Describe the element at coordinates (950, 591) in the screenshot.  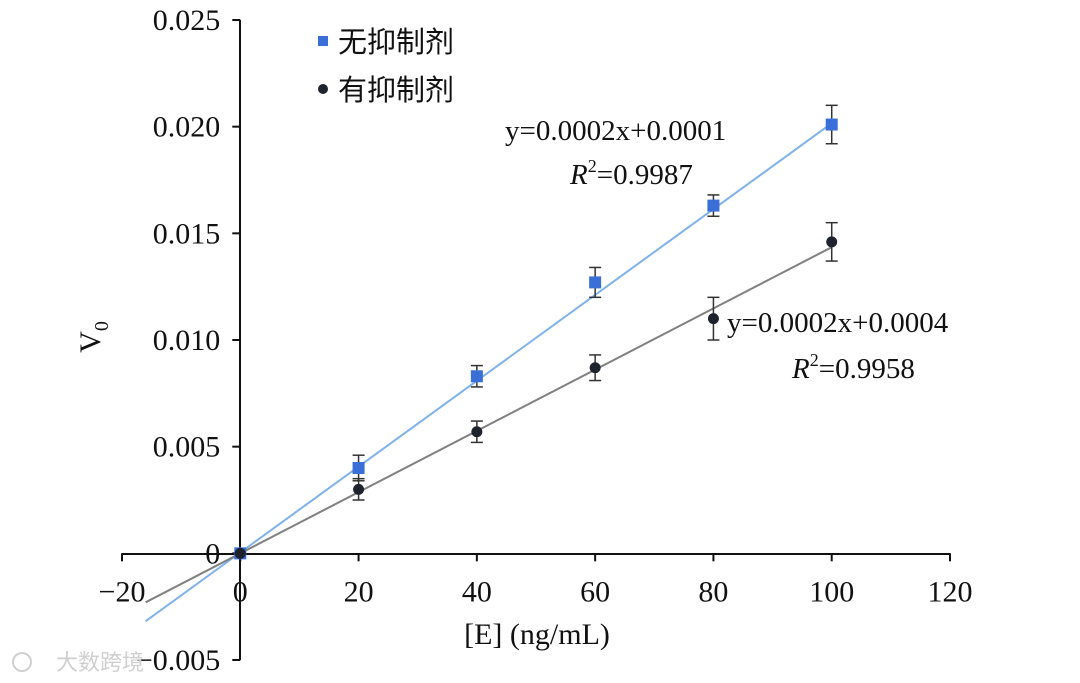
I see `x-tick-label: 120` at that location.